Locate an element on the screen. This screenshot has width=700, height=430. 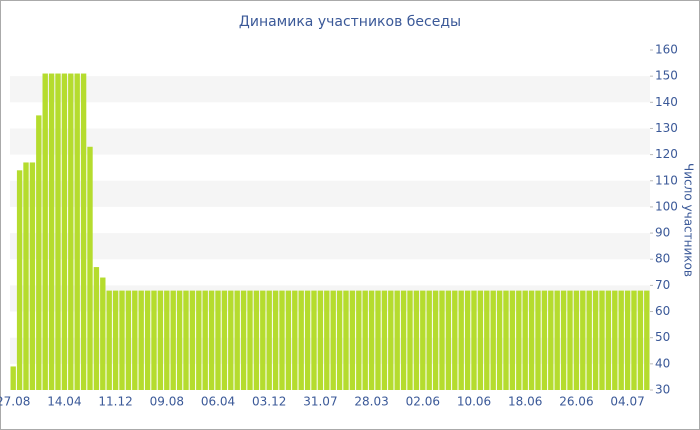
y-tick-label: 150 is located at coordinates (666, 76).